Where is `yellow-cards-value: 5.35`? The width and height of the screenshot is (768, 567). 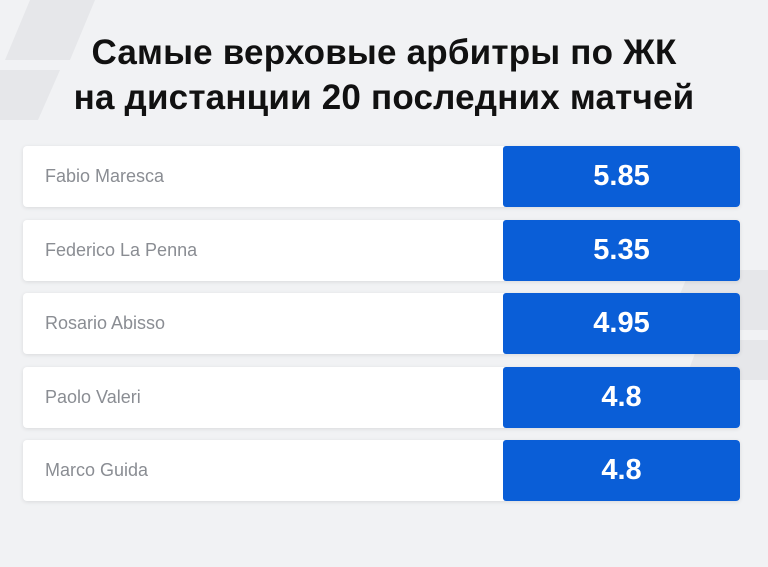
yellow-cards-value: 5.35 is located at coordinates (621, 250).